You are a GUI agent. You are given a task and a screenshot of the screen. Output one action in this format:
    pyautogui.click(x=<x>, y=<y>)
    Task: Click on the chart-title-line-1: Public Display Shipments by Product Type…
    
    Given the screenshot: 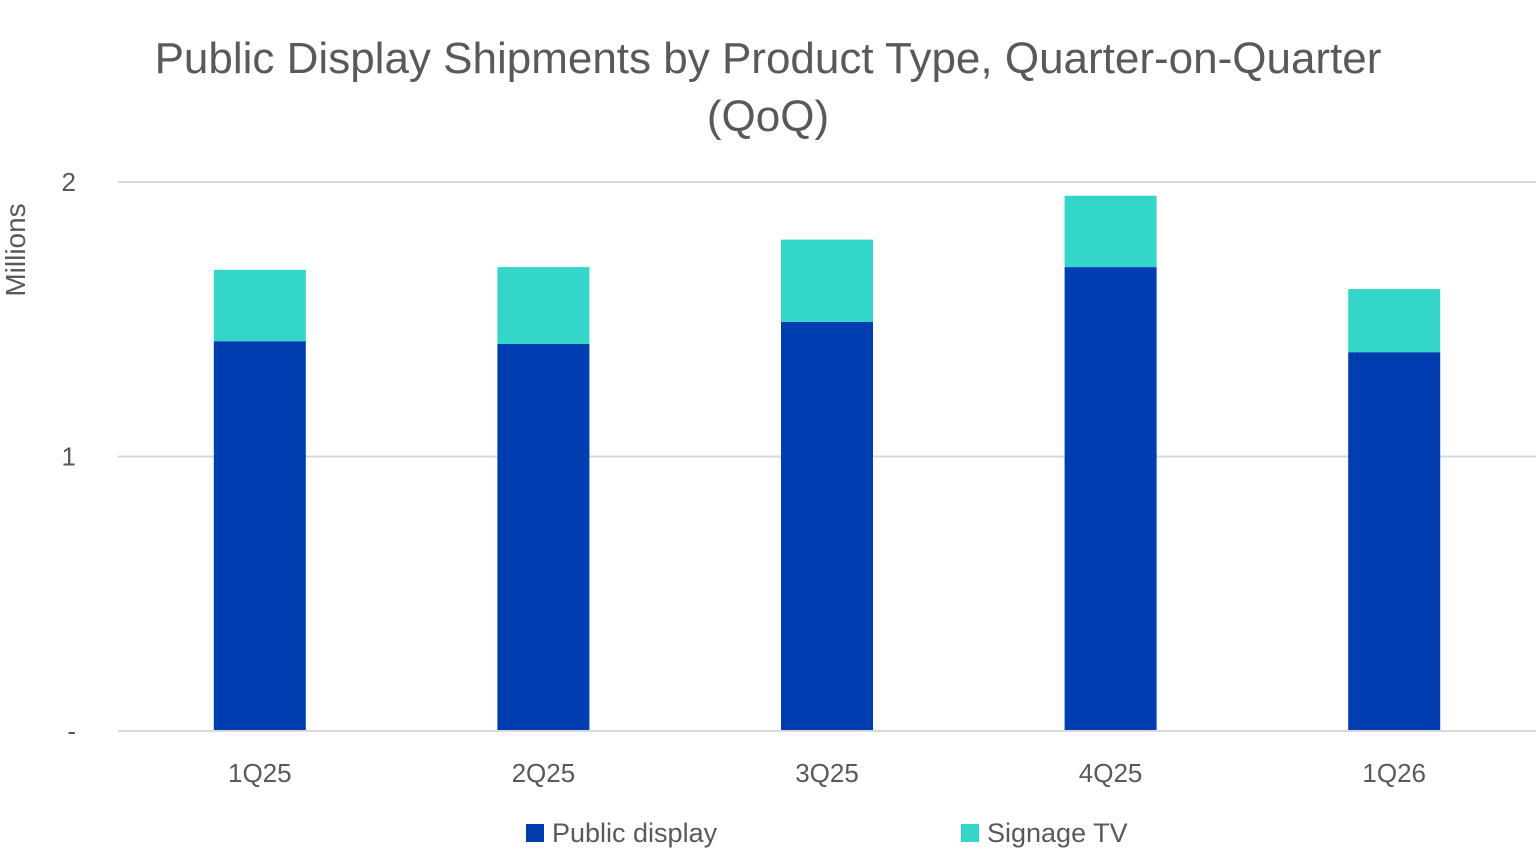 What is the action you would take?
    pyautogui.click(x=768, y=58)
    